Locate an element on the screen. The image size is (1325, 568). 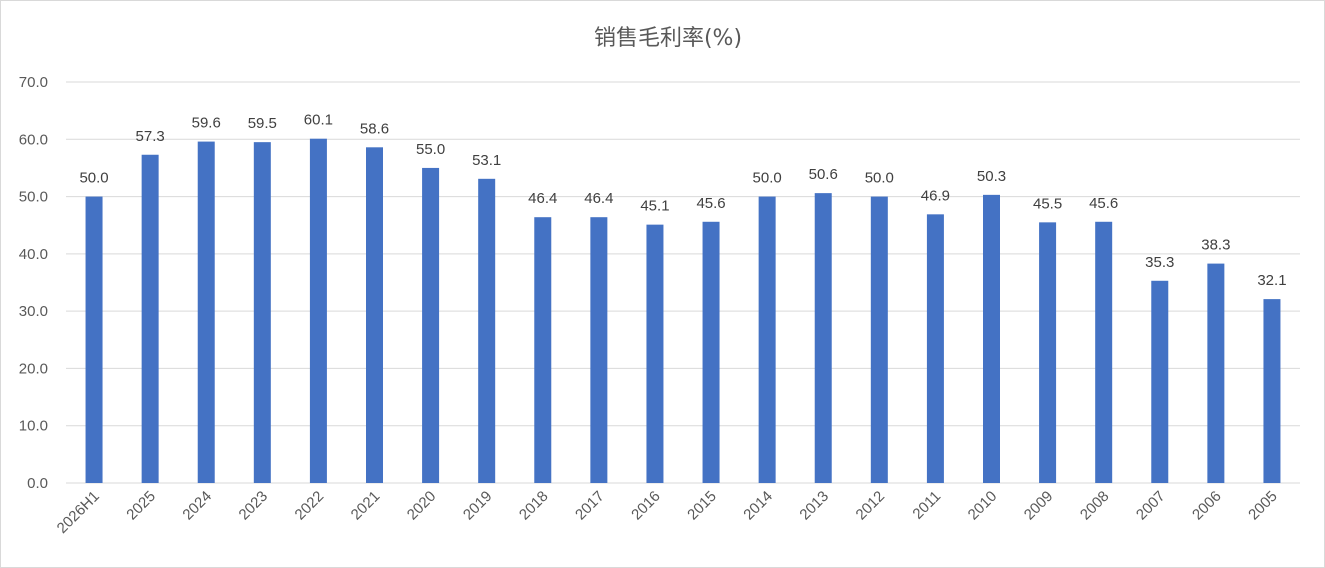
x-tick-label: 2013 is located at coordinates (814, 506).